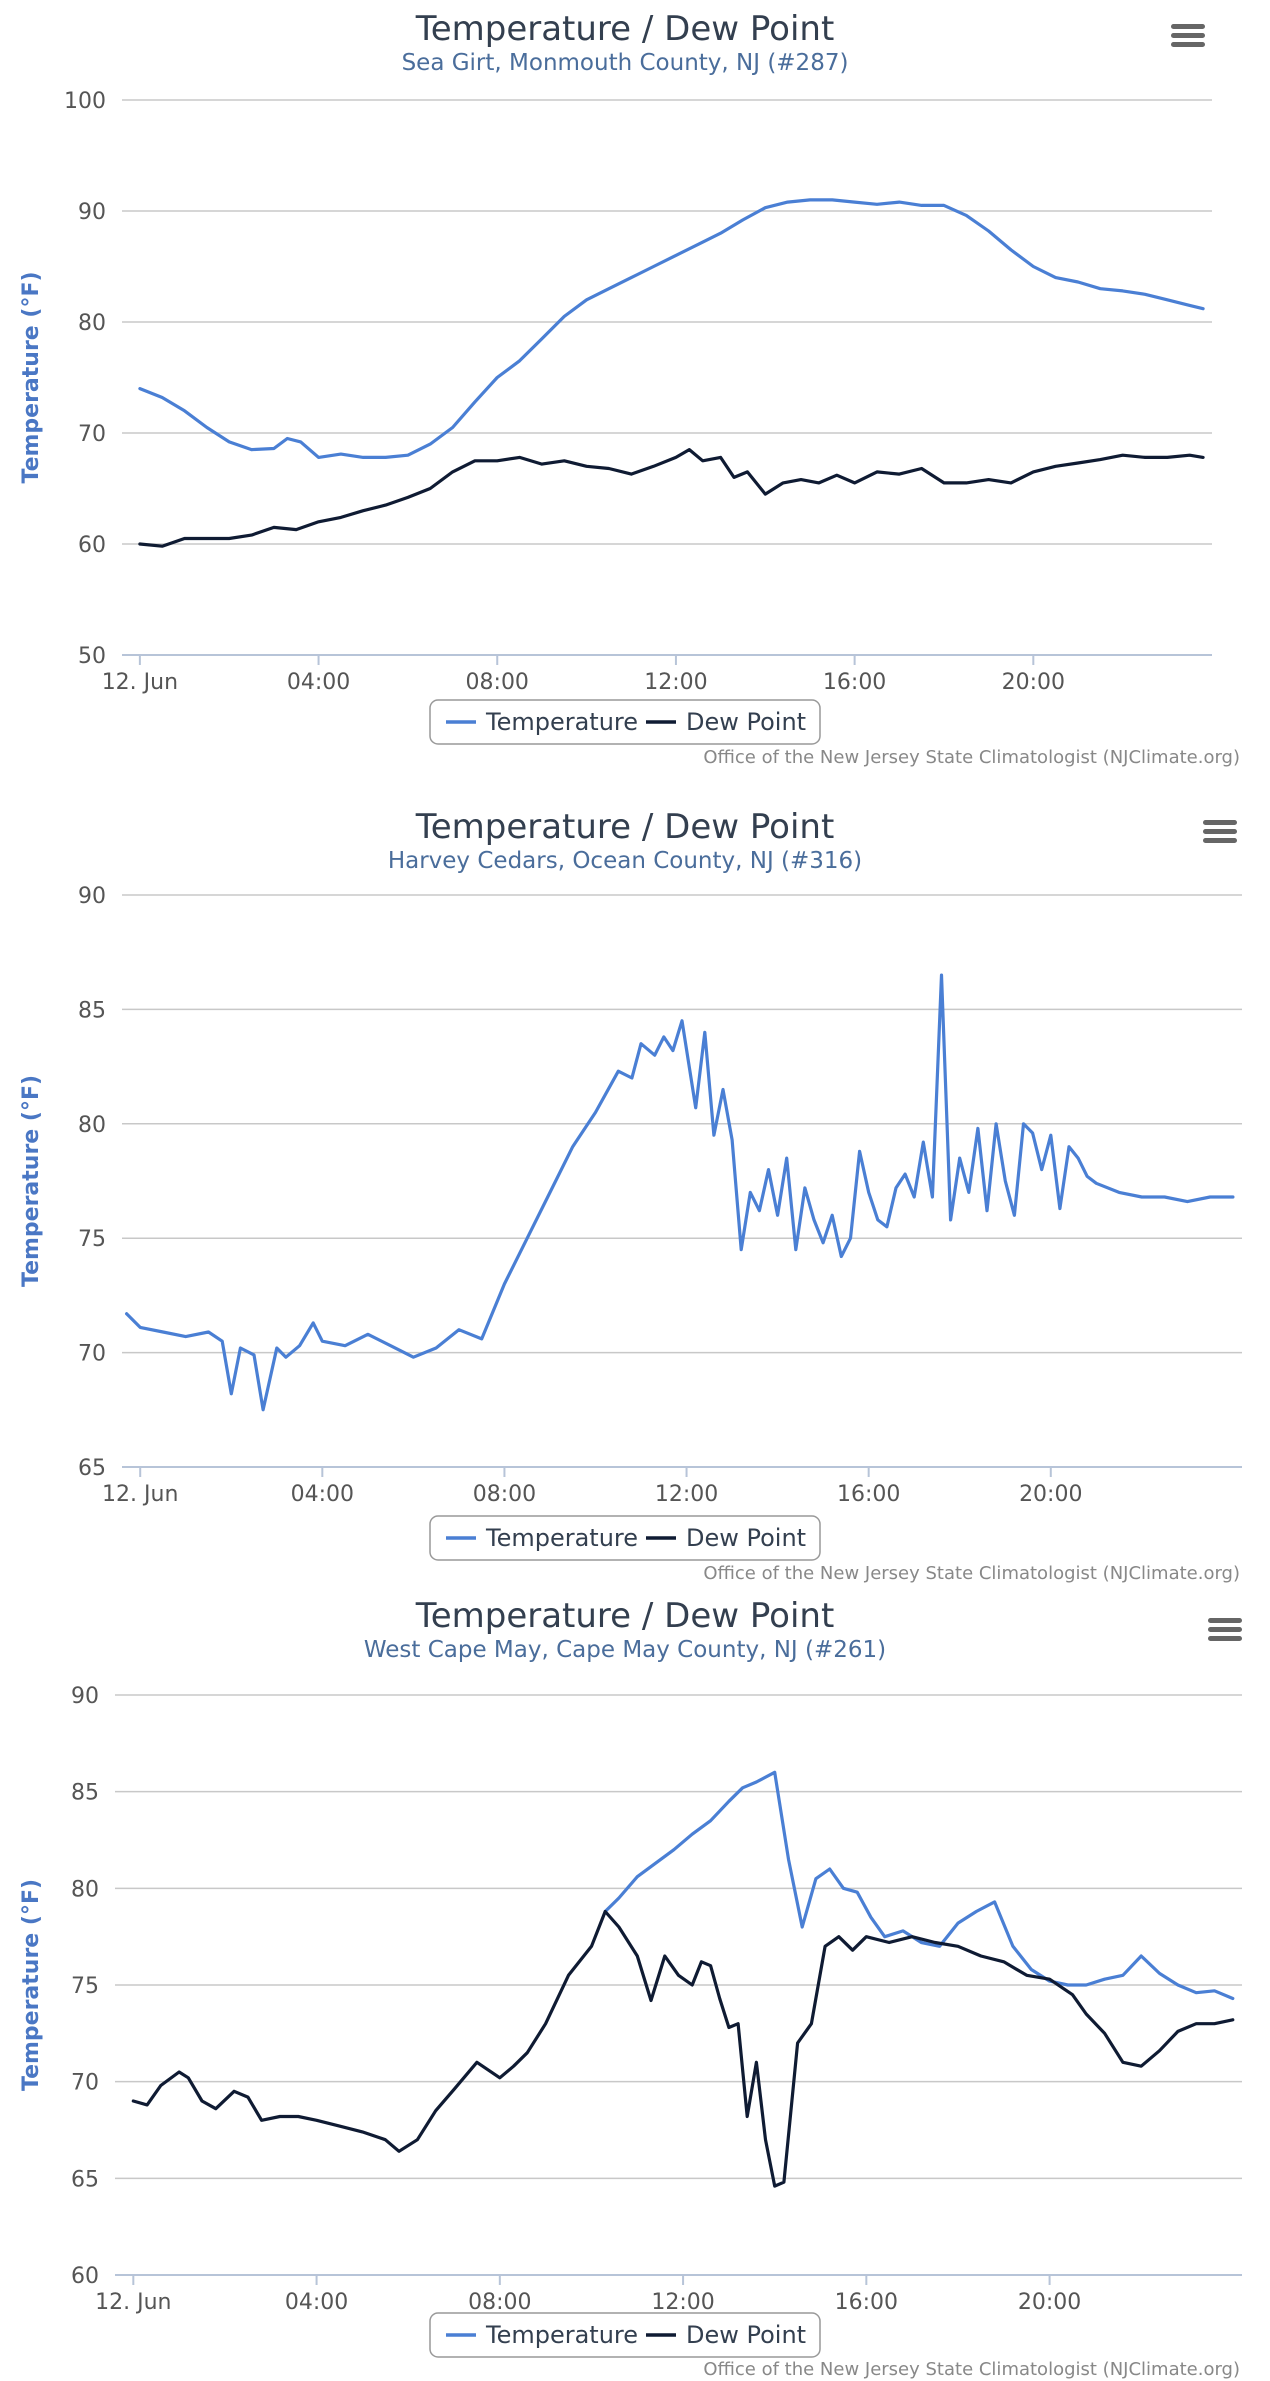 This screenshot has height=2381, width=1270. Describe the element at coordinates (92, 656) in the screenshot. I see `y-tick-label: 50` at that location.